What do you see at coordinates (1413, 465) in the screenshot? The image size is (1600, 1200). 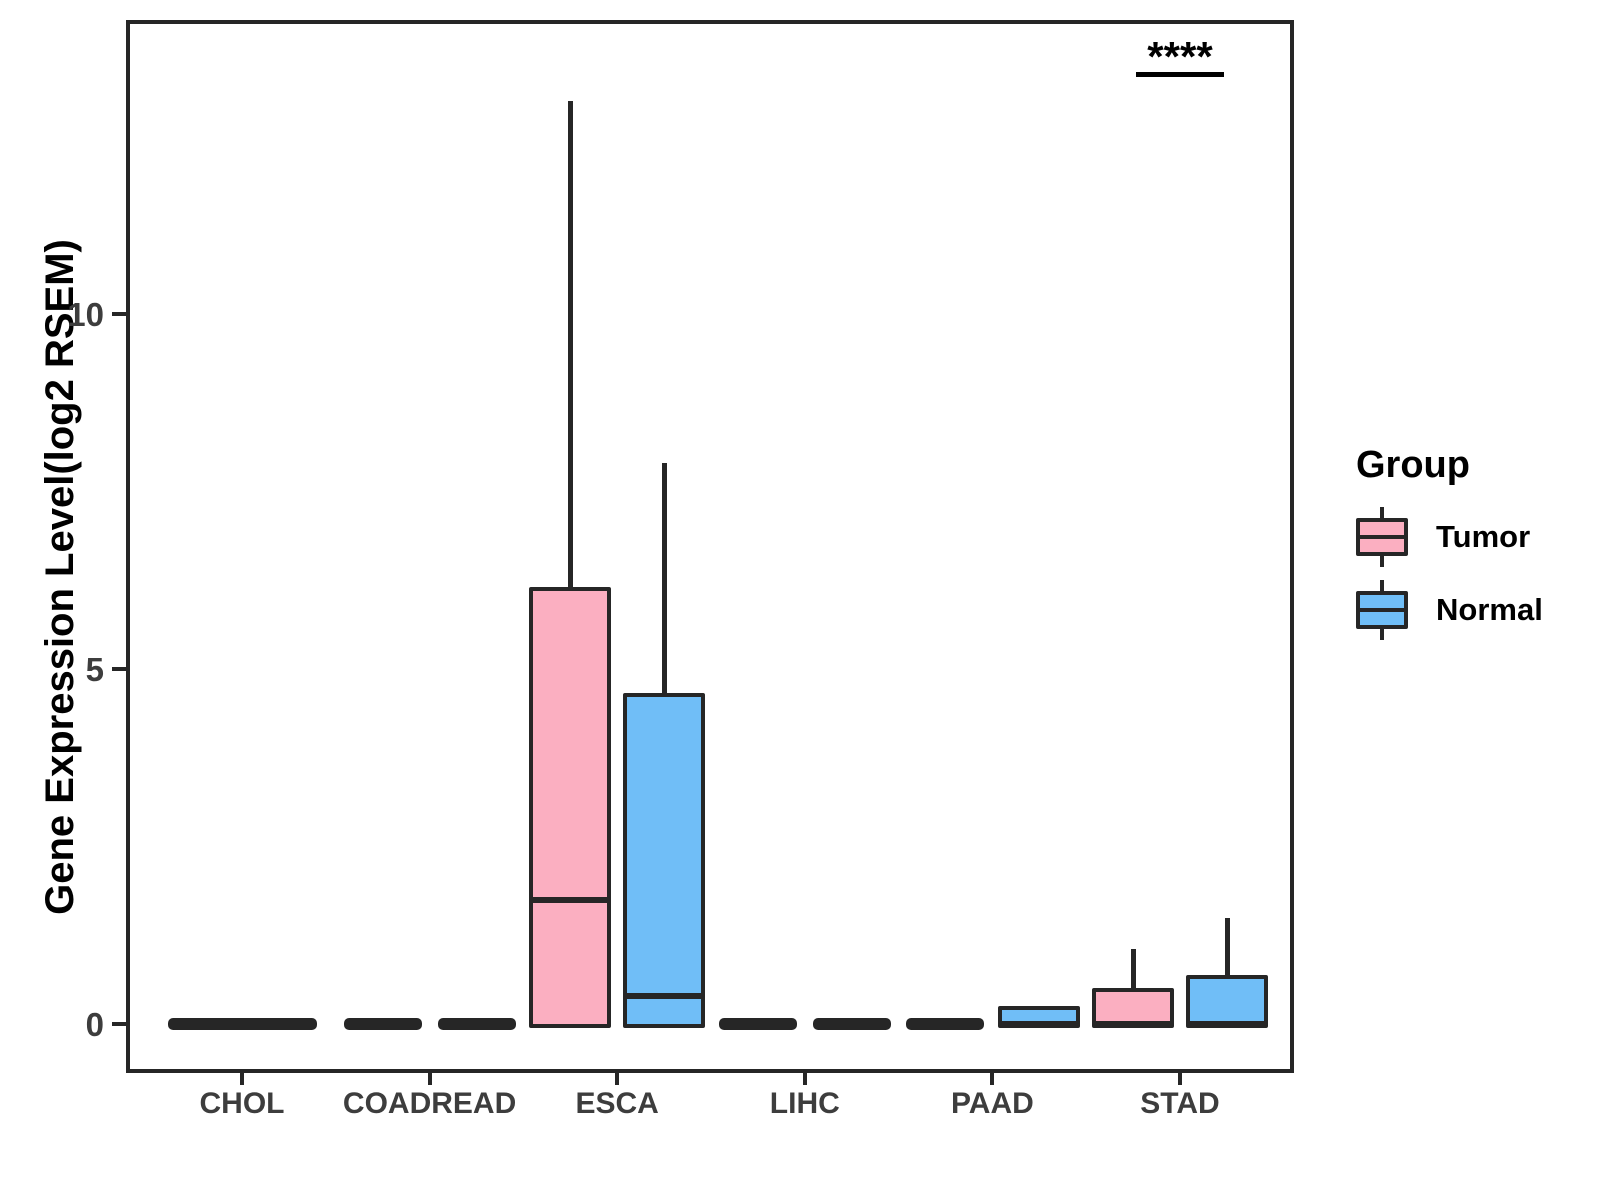 I see `legend-title: Group` at bounding box center [1413, 465].